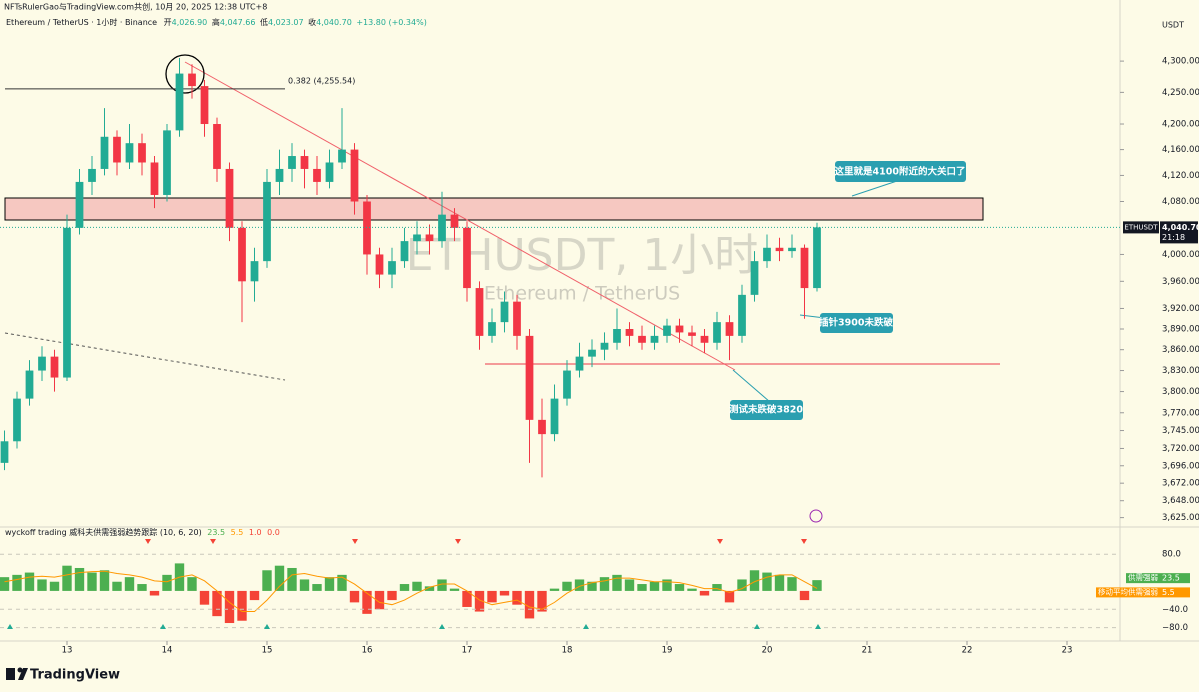 Image resolution: width=1199 pixels, height=692 pixels. I want to click on series-label-bg, so click(1128, 592).